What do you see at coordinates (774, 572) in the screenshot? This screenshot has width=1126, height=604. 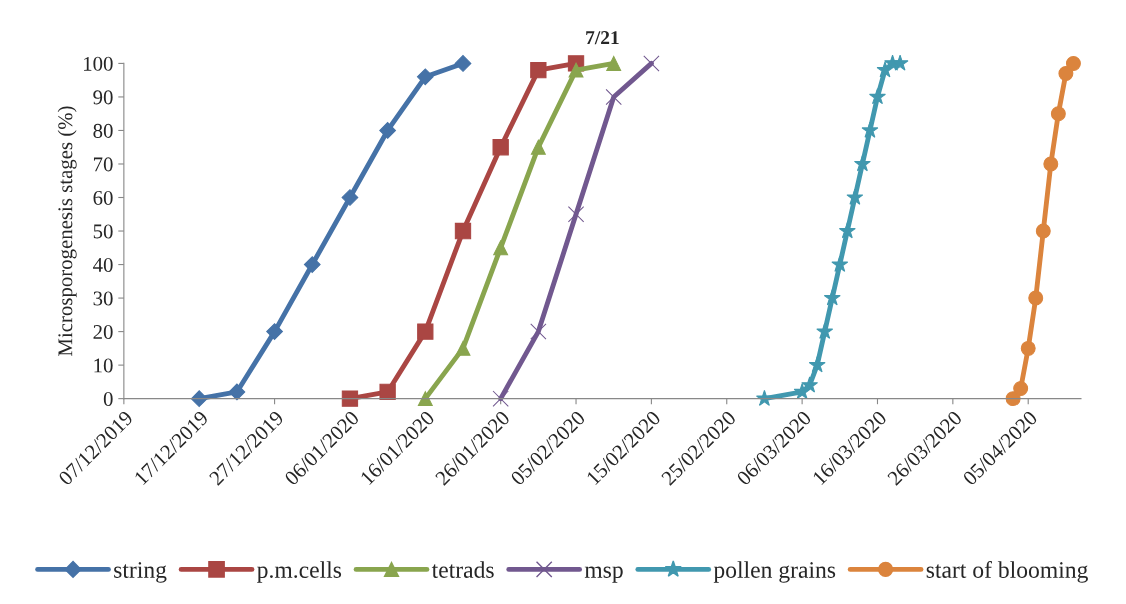 I see `legend-label: pollen grains` at bounding box center [774, 572].